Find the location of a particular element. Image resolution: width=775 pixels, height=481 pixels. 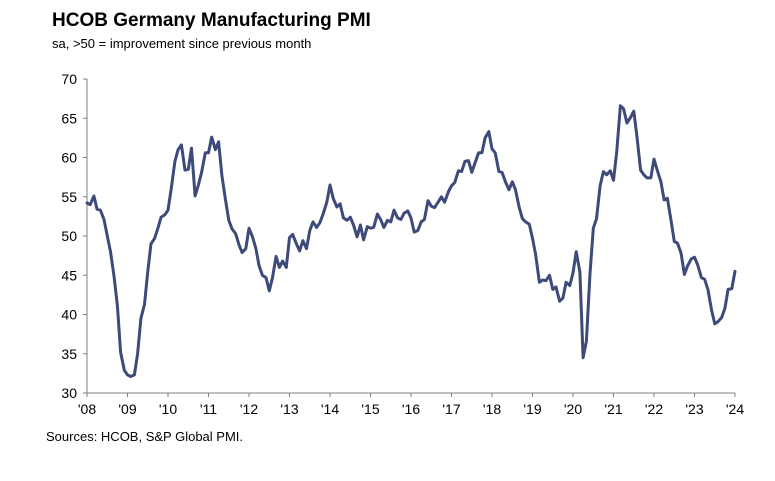

x-tick-label: '23 is located at coordinates (694, 409).